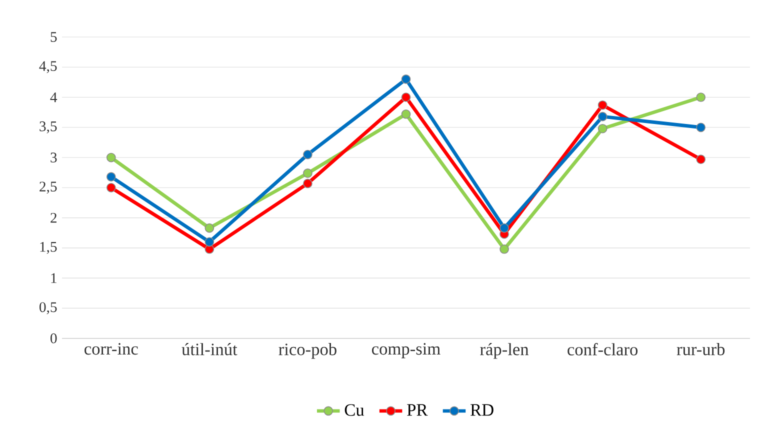 This screenshot has height=437, width=779. What do you see at coordinates (504, 351) in the screenshot?
I see `x-tick-label: ráp-len` at bounding box center [504, 351].